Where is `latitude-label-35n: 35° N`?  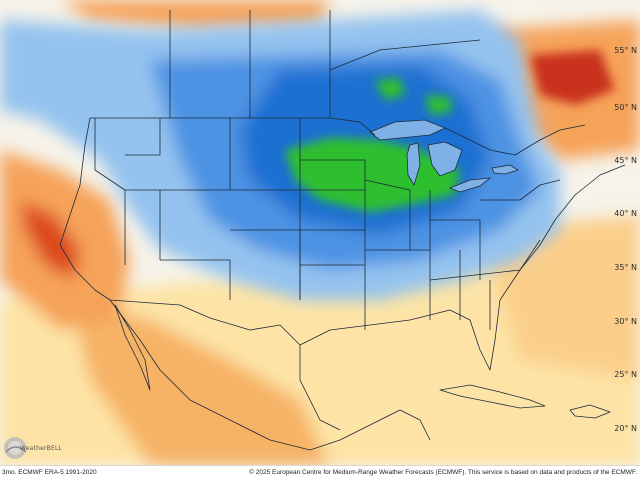 latitude-label-35n: 35° N is located at coordinates (625, 267).